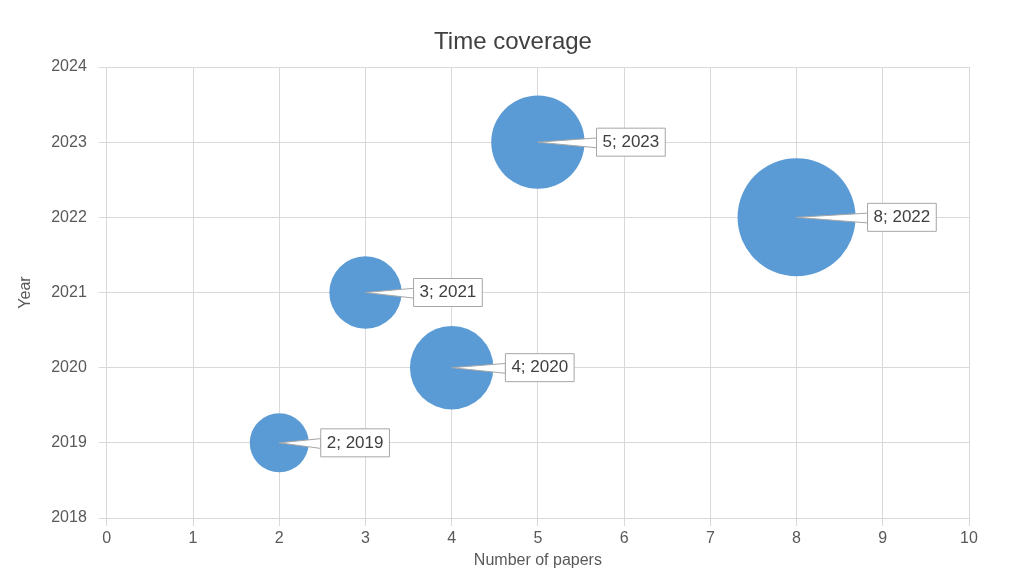  Describe the element at coordinates (107, 538) in the screenshot. I see `x-tick-label: 0` at that location.